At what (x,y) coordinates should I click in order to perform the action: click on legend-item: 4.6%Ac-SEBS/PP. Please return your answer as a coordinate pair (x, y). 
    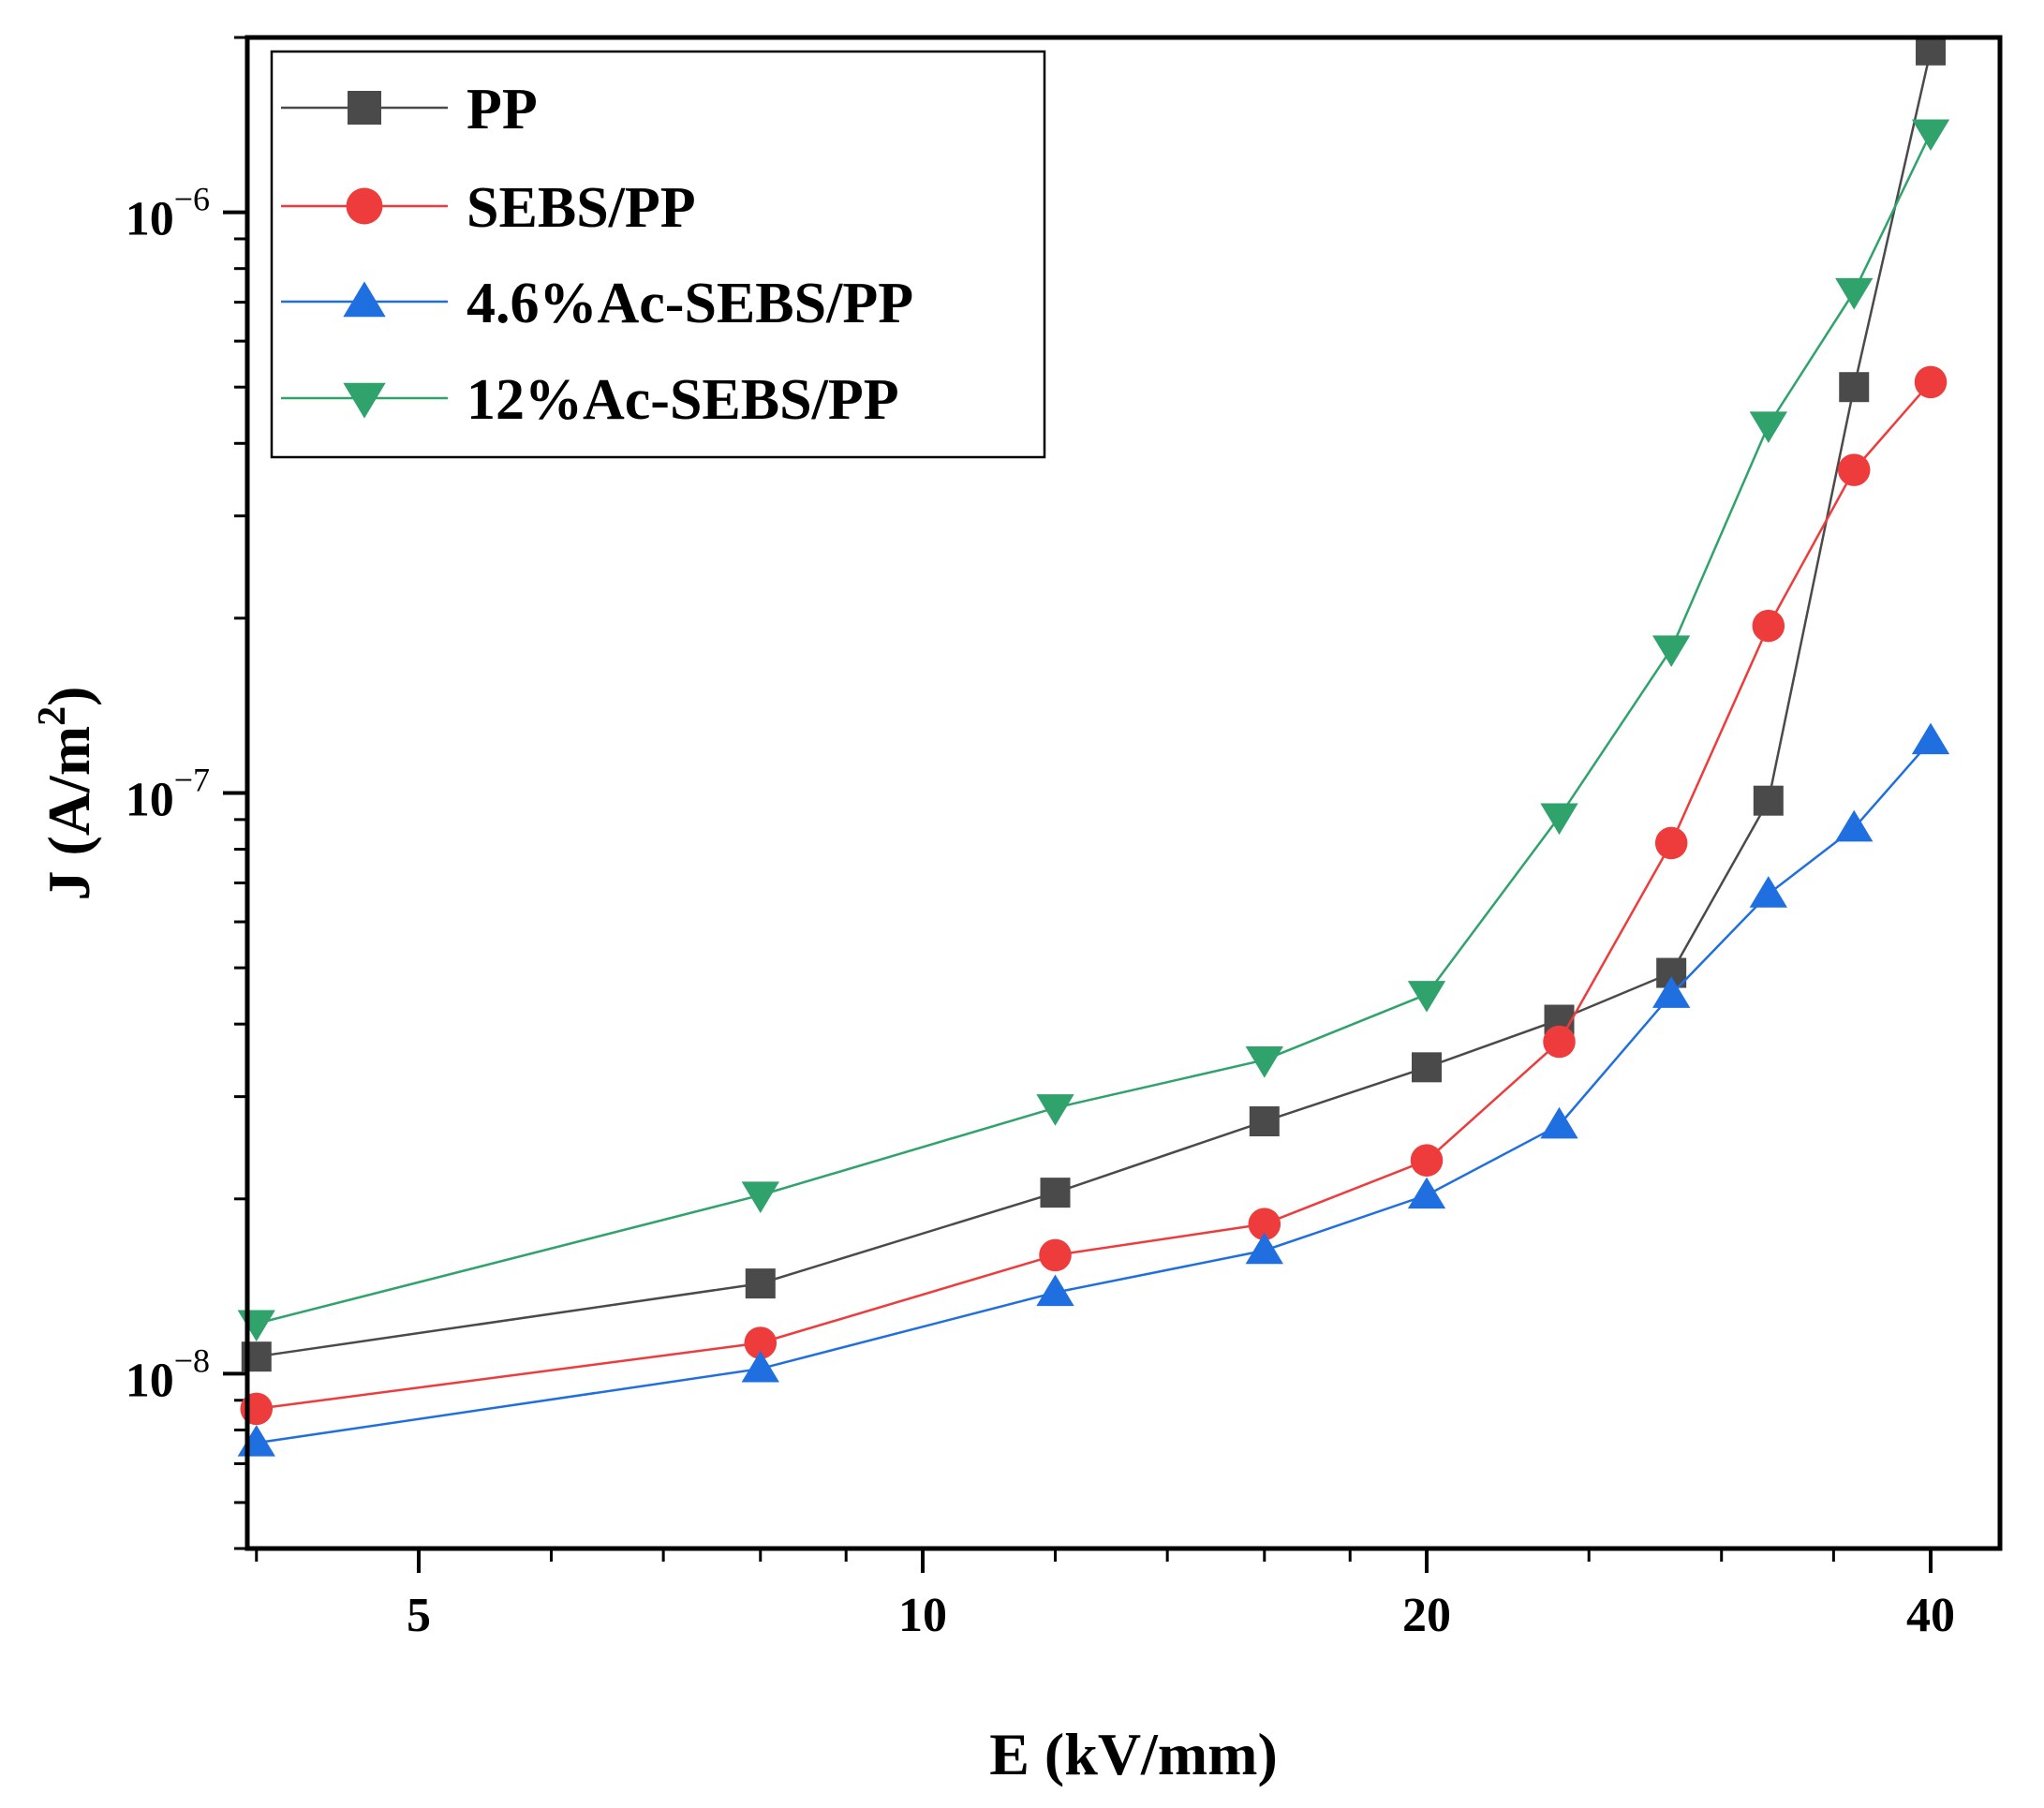
    Looking at the image, I should click on (597, 303).